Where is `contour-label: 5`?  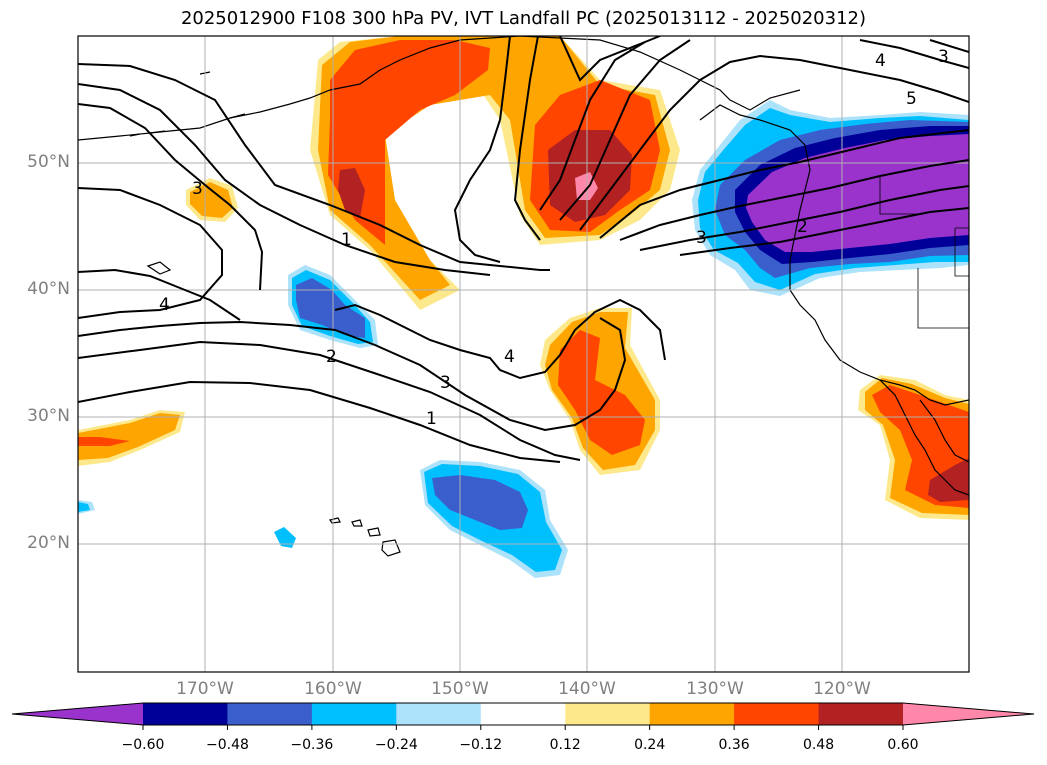 contour-label: 5 is located at coordinates (911, 99).